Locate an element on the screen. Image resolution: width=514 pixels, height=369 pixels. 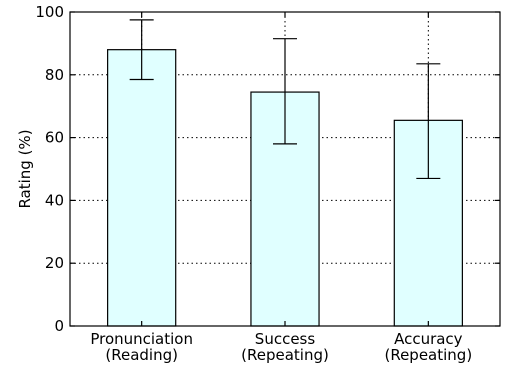
x-tick-label: (Reading) is located at coordinates (141, 355).